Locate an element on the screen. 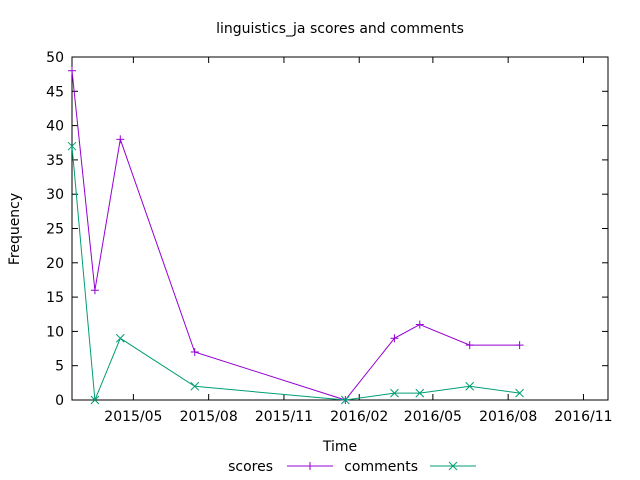 This screenshot has height=480, width=640. y-tick-label: 30 is located at coordinates (55, 195).